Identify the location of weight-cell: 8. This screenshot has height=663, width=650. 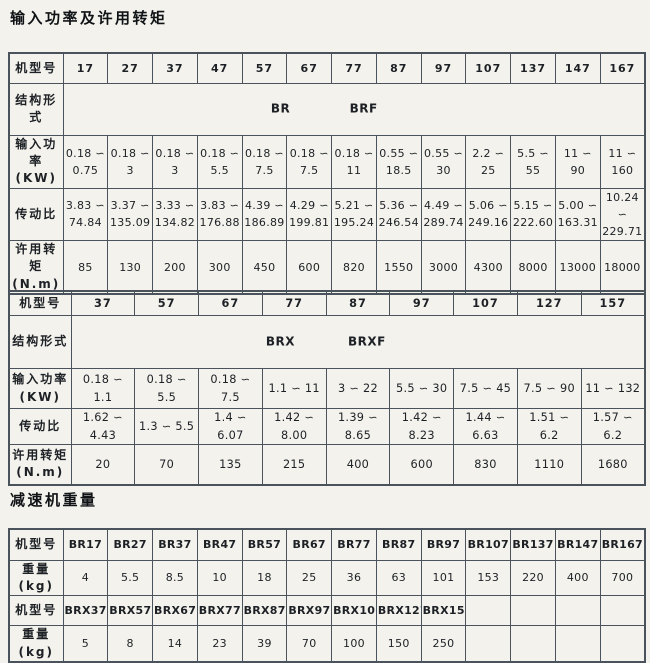
(130, 644).